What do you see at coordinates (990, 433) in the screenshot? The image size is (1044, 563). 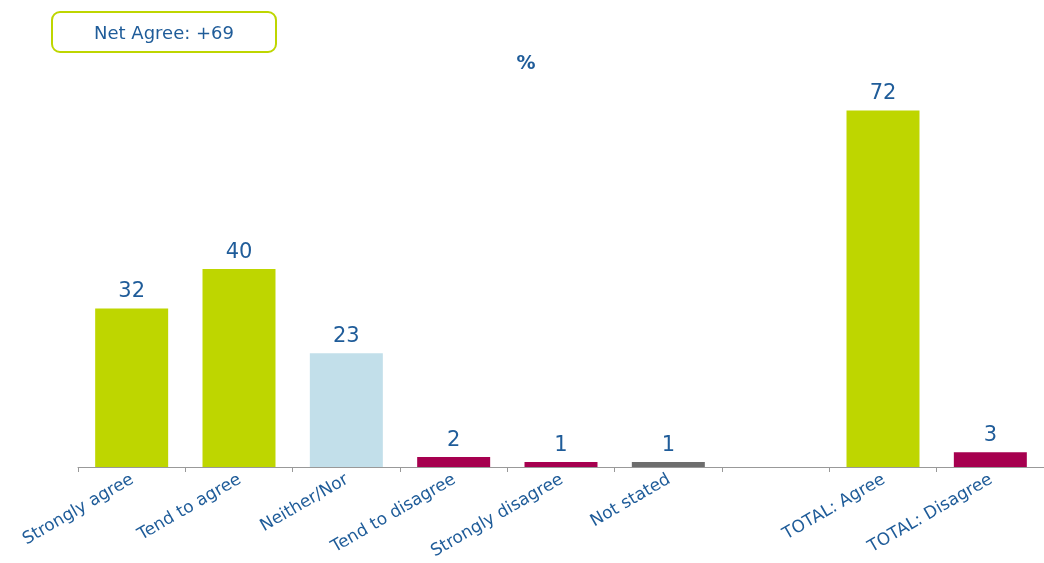 I see `data-label: 3` at bounding box center [990, 433].